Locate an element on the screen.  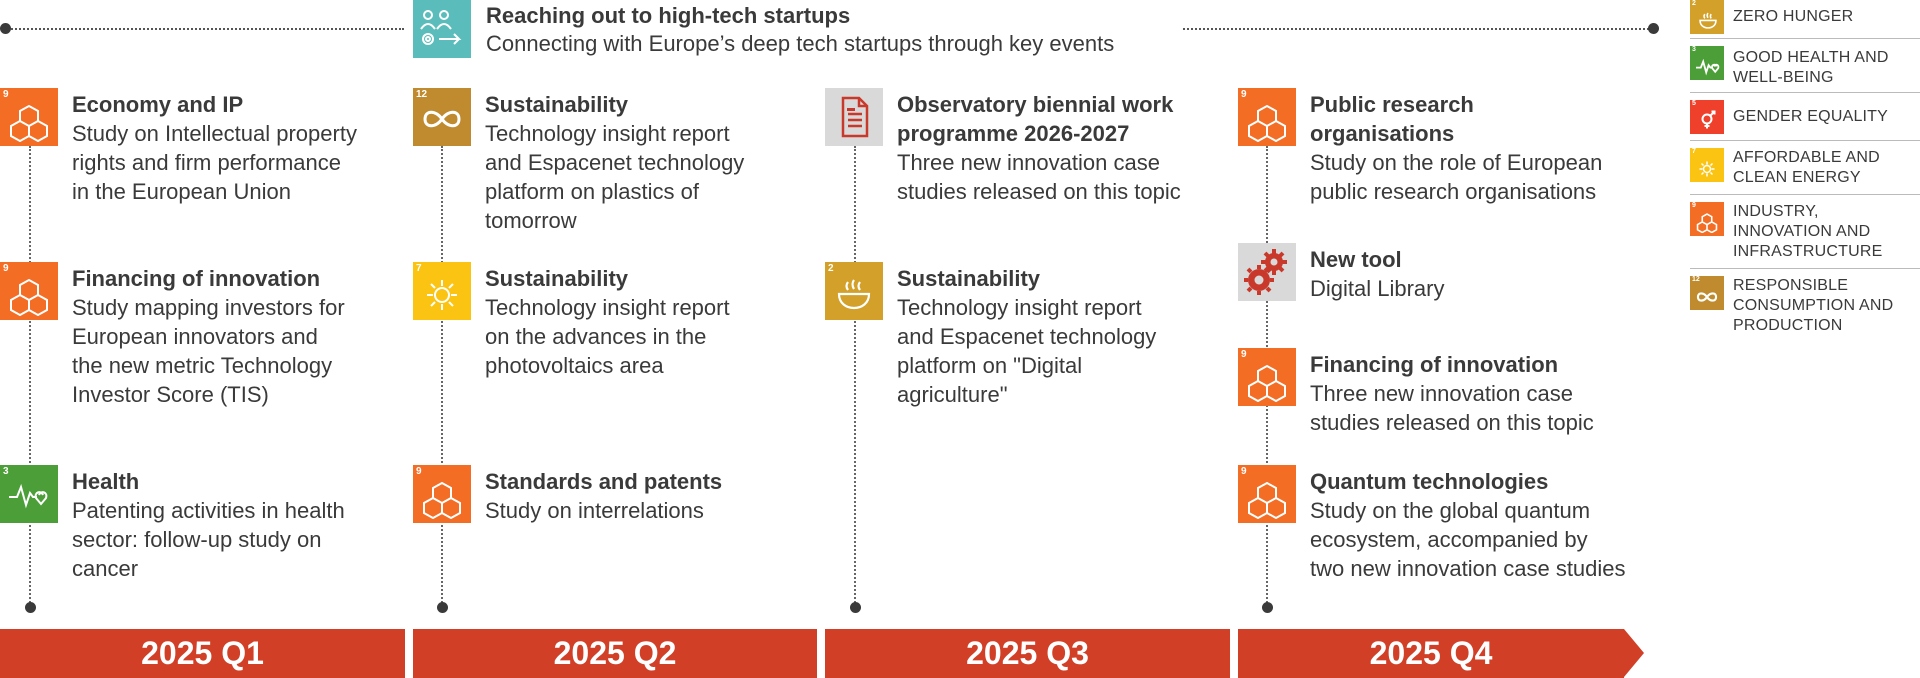
item-desc-line: Study on Intellectual property is located at coordinates (214, 133).